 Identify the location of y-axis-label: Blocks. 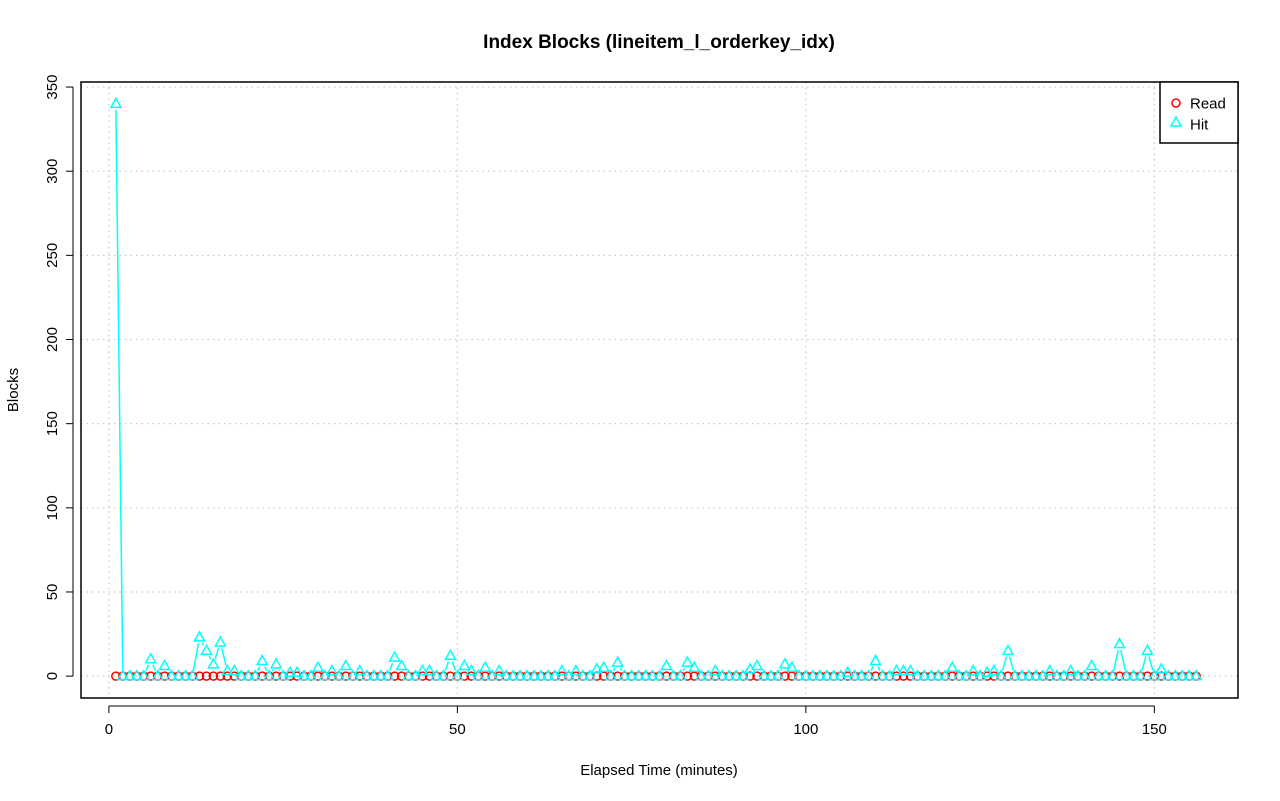
(13, 390).